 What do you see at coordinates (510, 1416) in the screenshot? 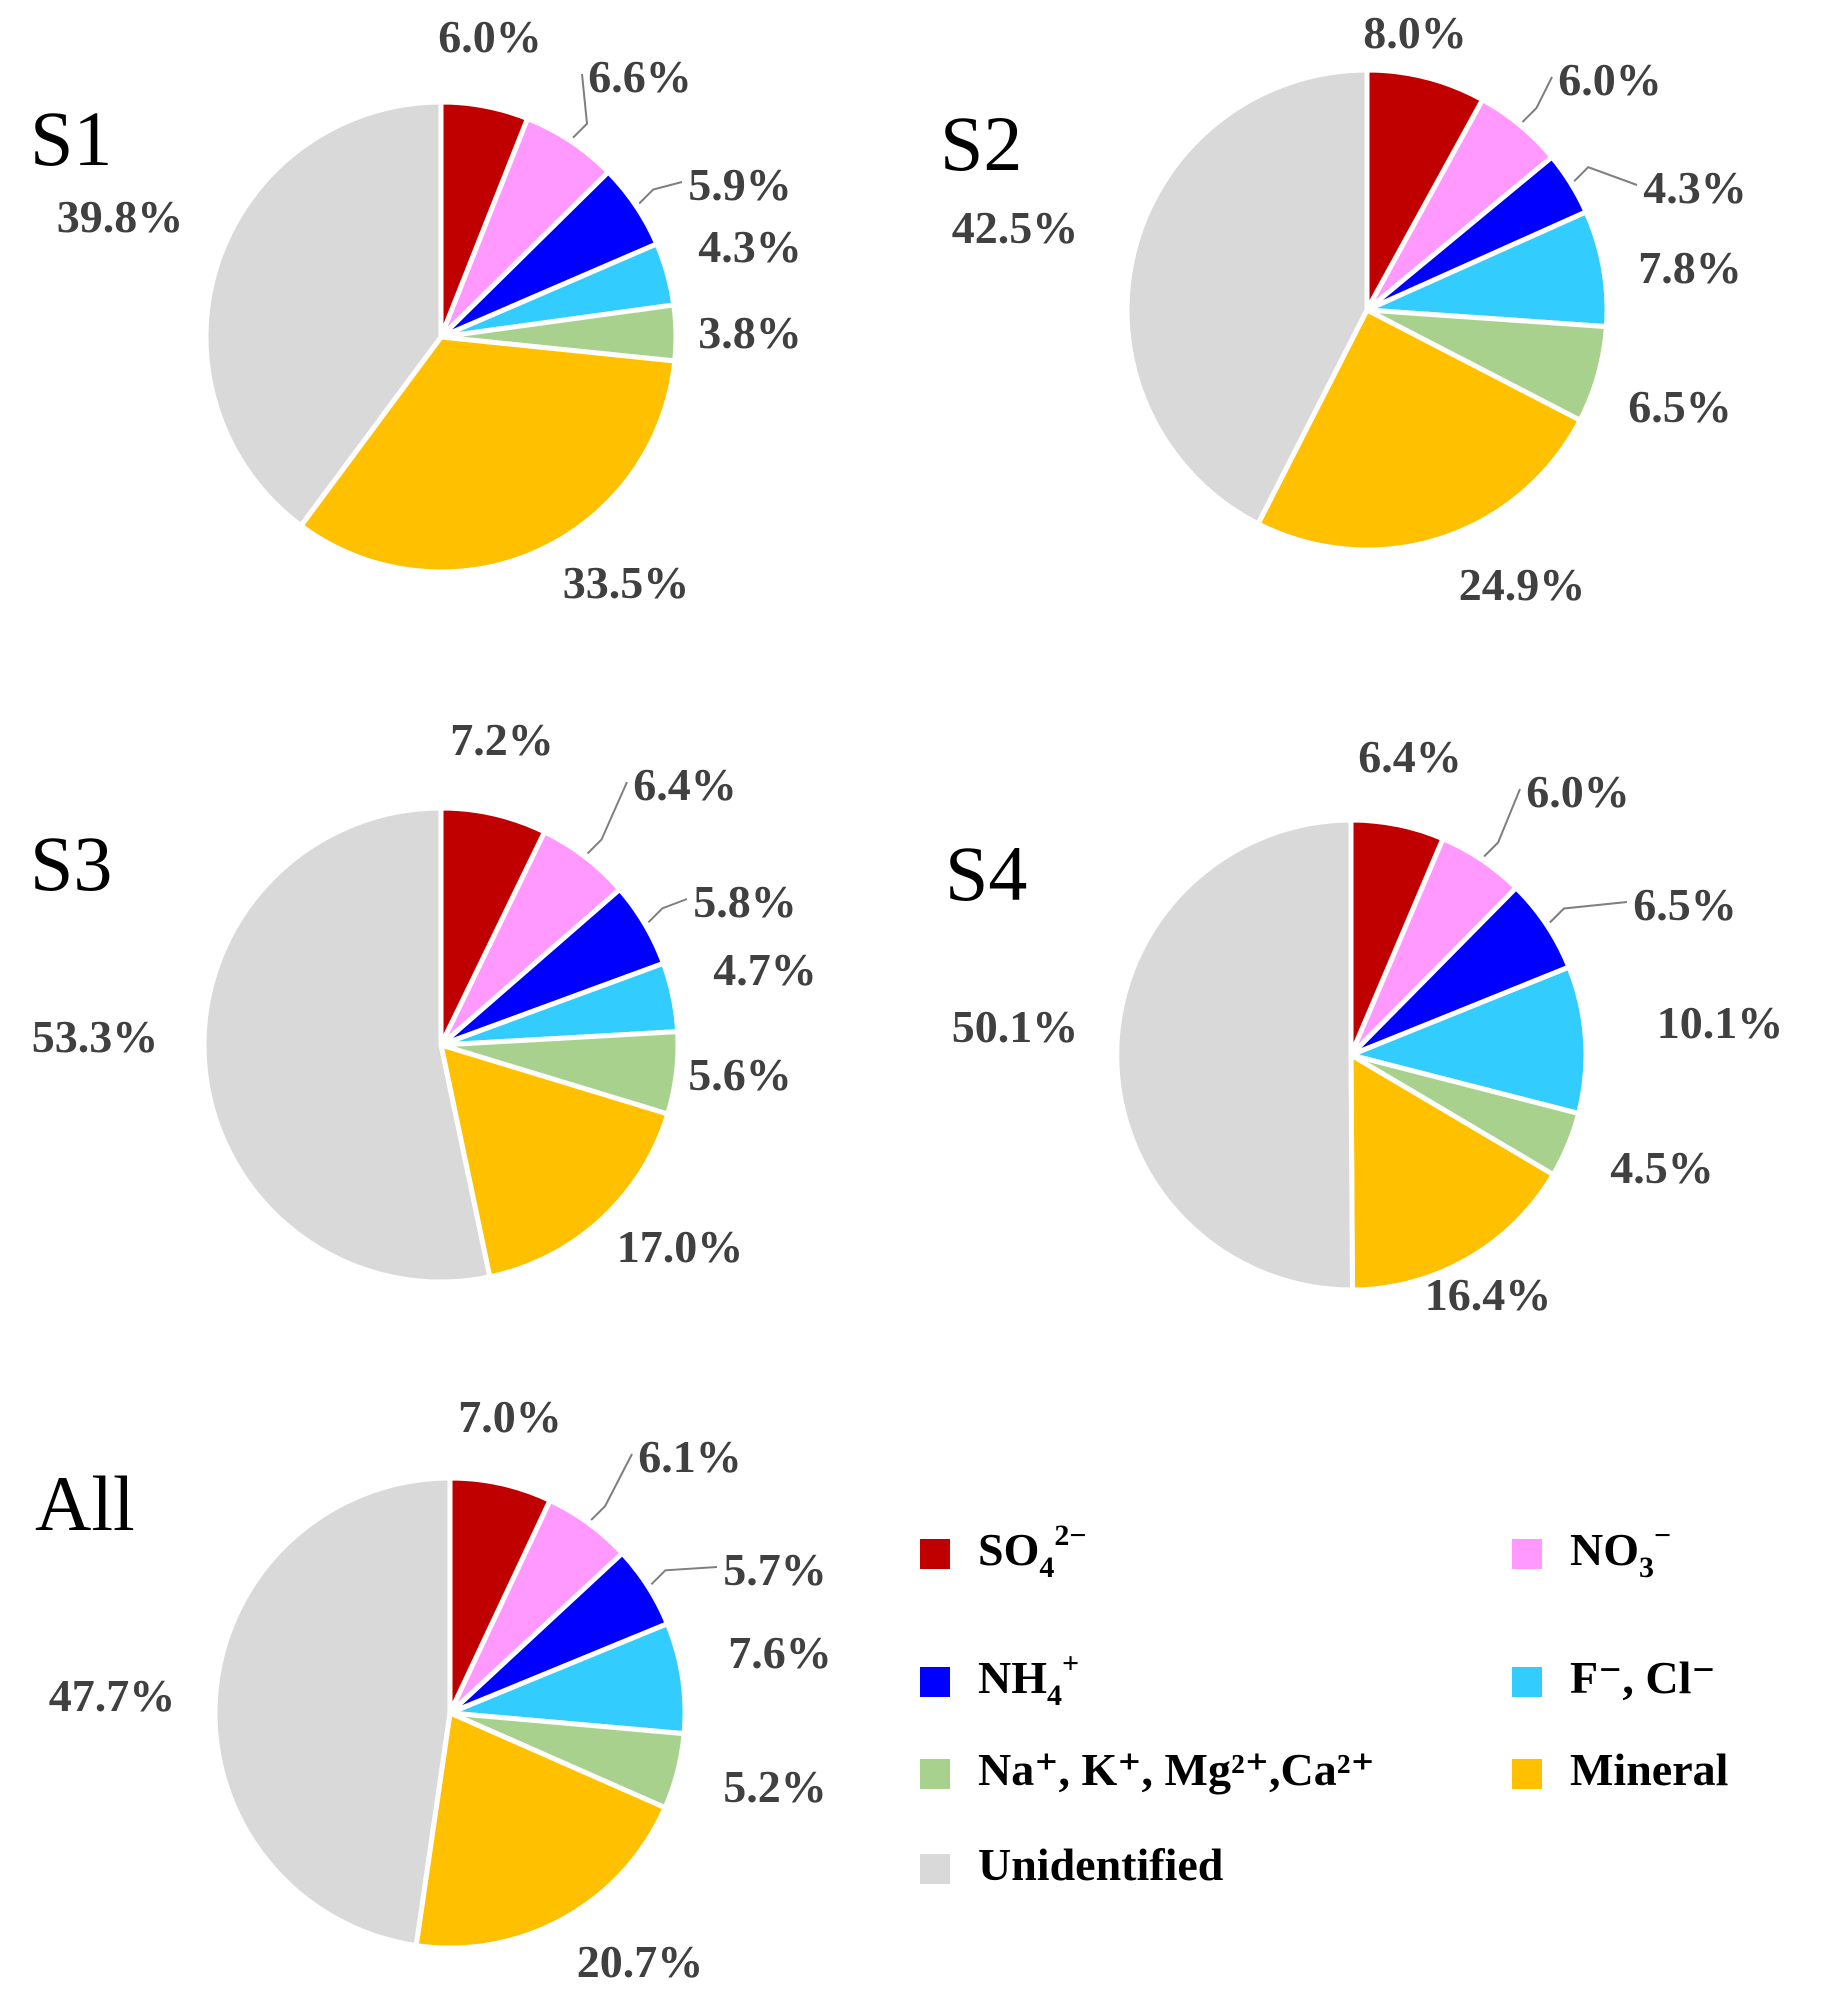
I see `data-label: 7.0%` at bounding box center [510, 1416].